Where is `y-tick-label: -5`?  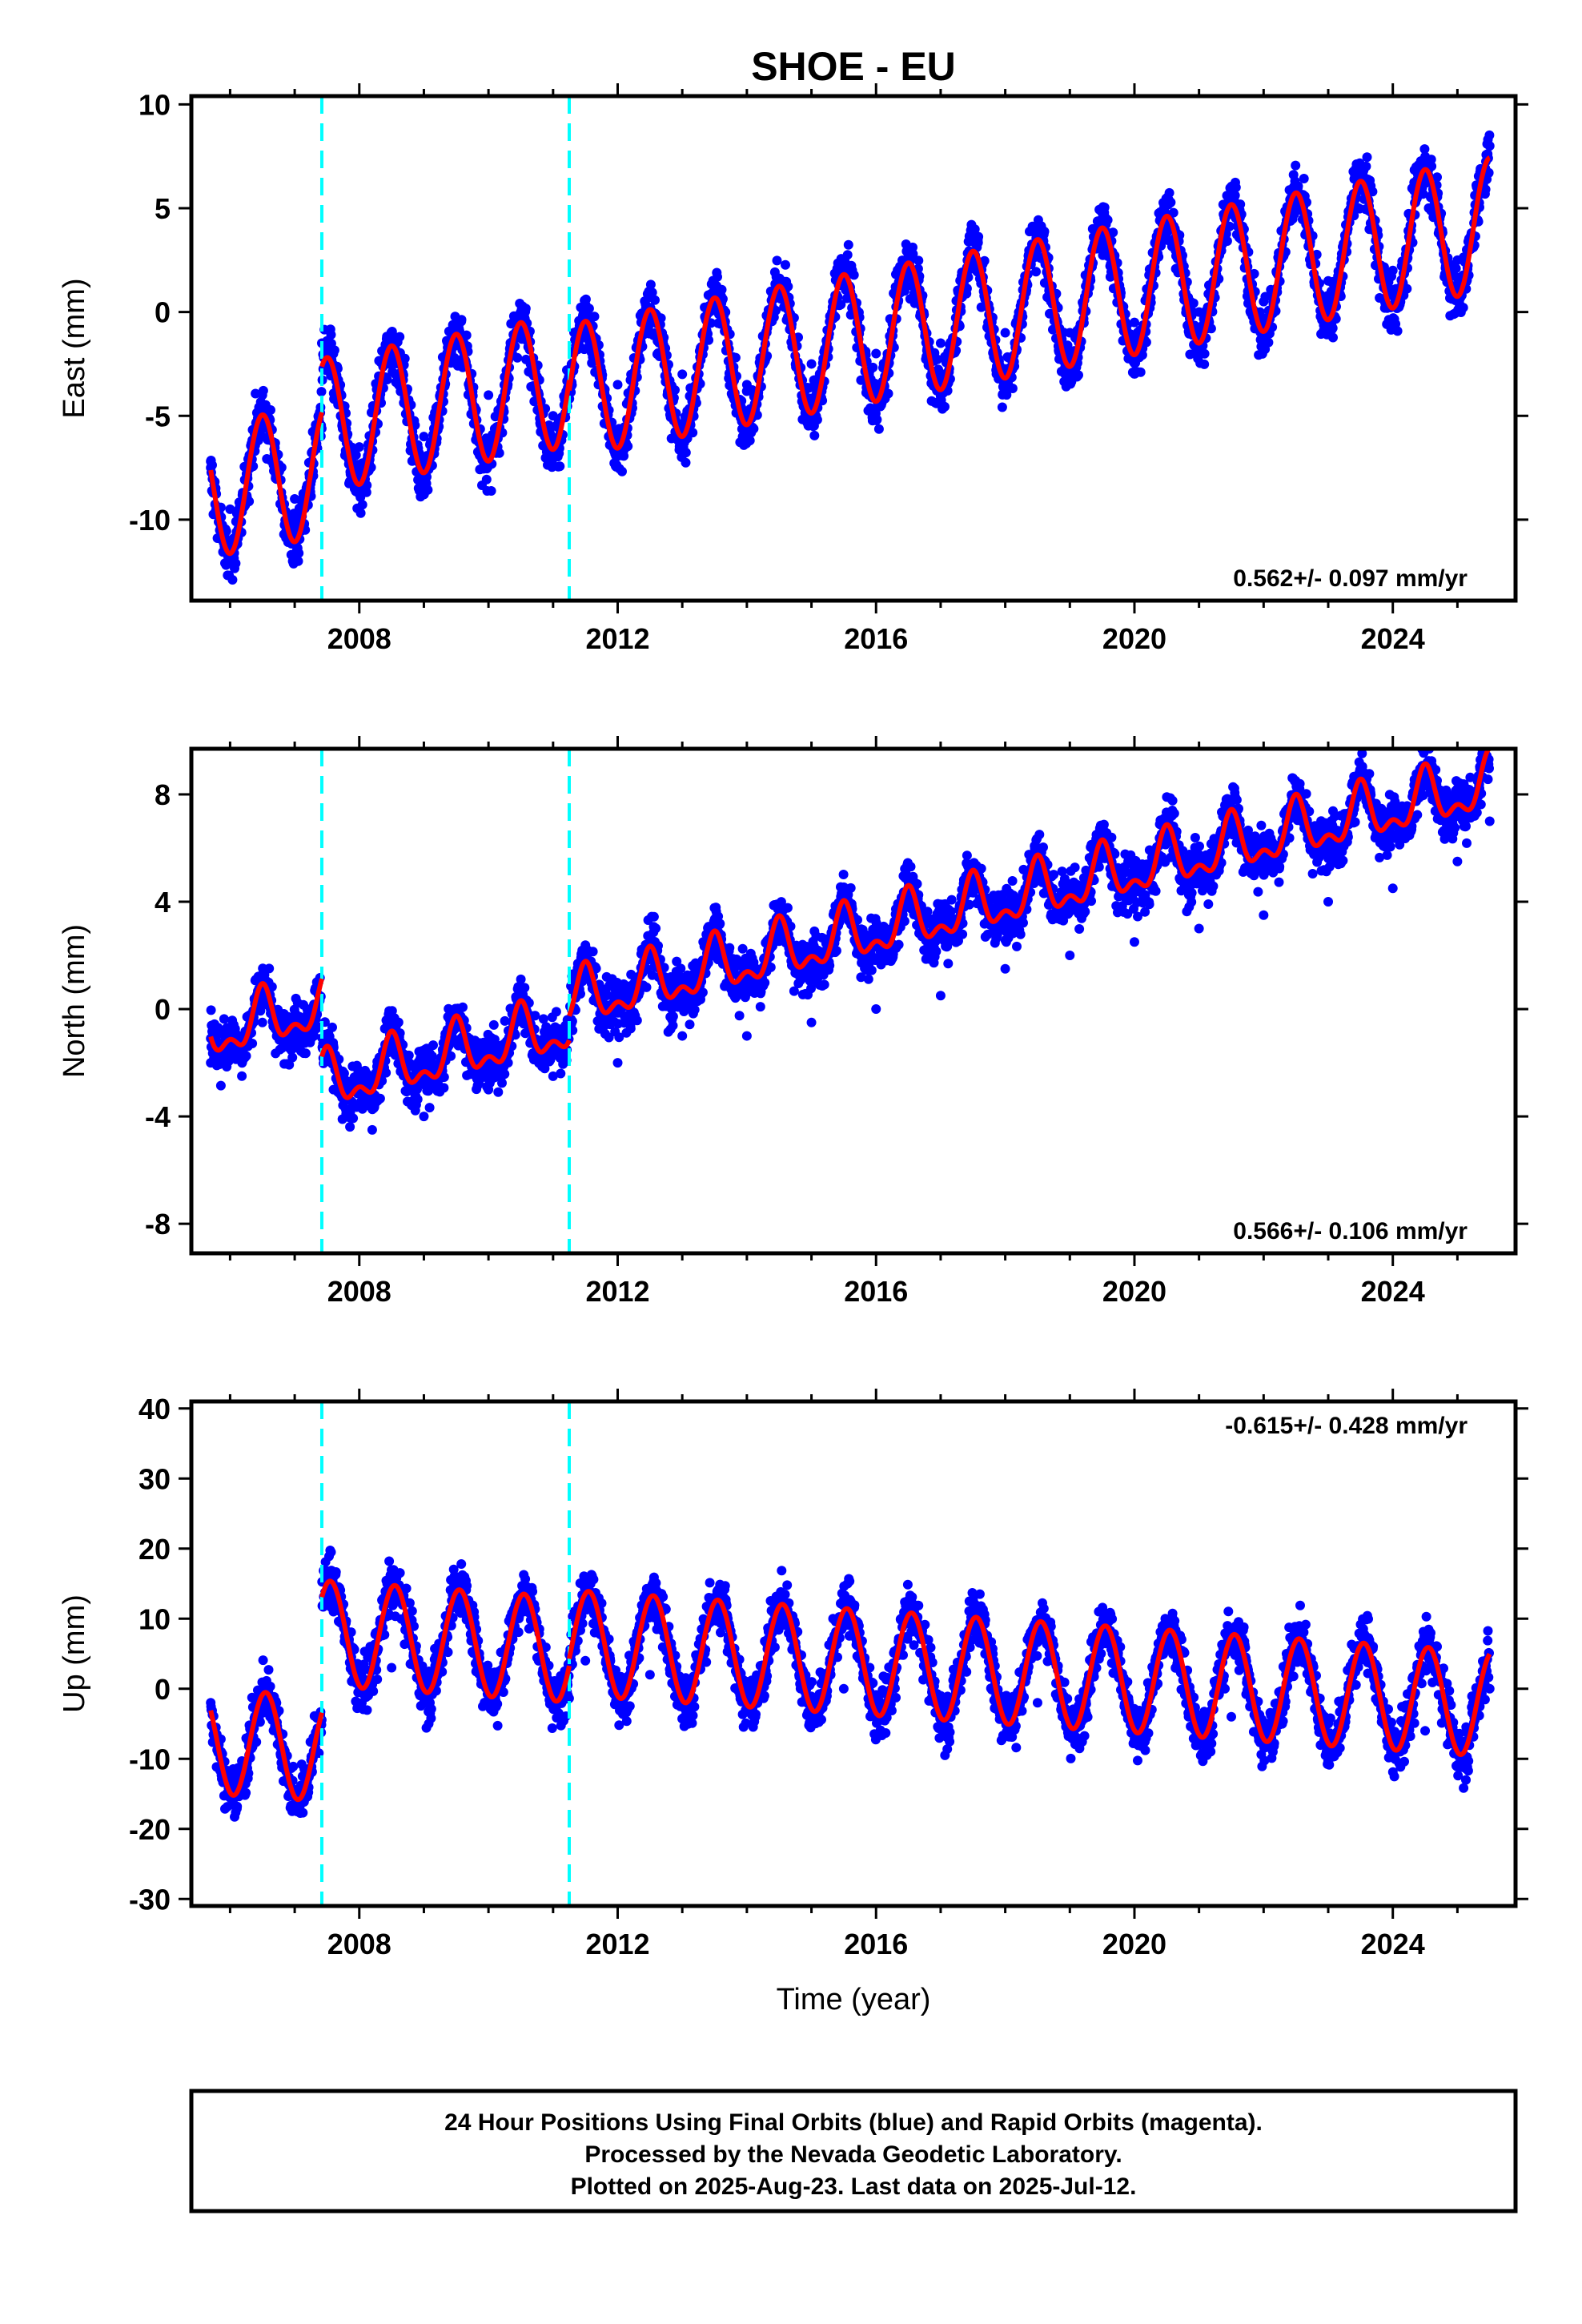
y-tick-label: -5 is located at coordinates (158, 416).